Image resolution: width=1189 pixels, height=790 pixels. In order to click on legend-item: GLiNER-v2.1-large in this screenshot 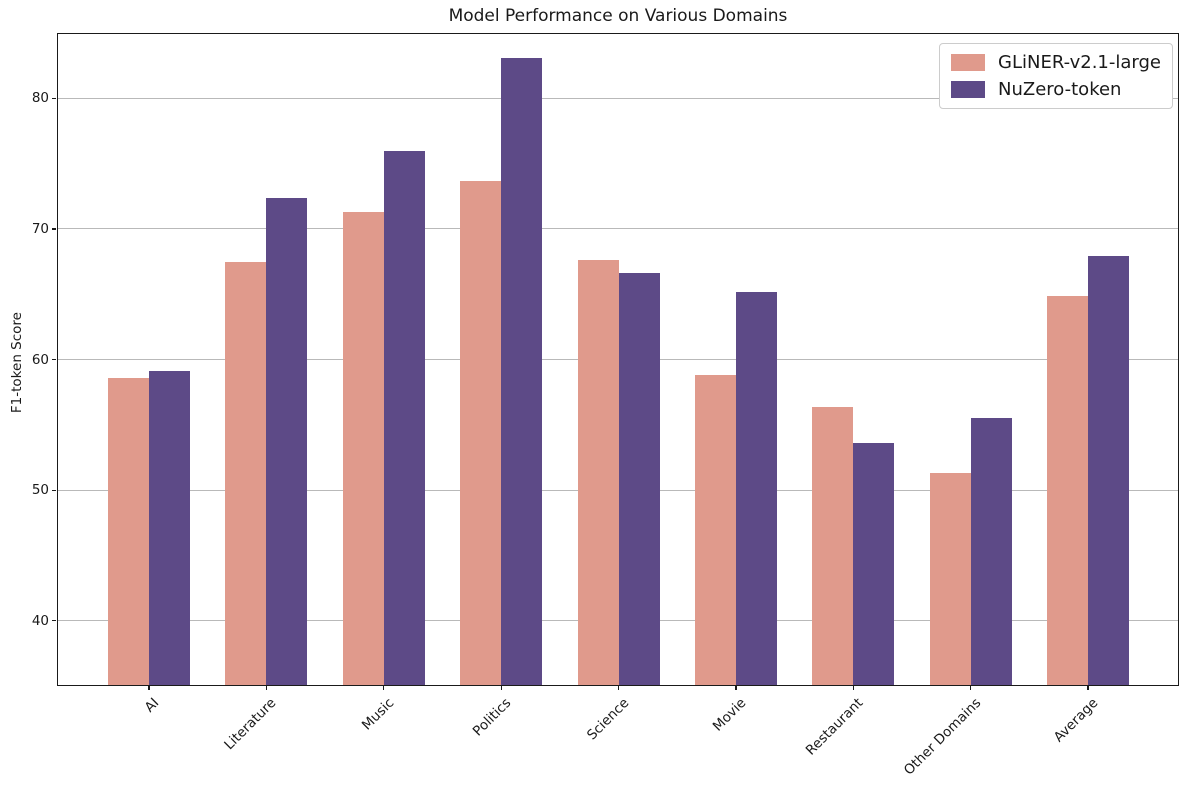, I will do `click(1056, 62)`.